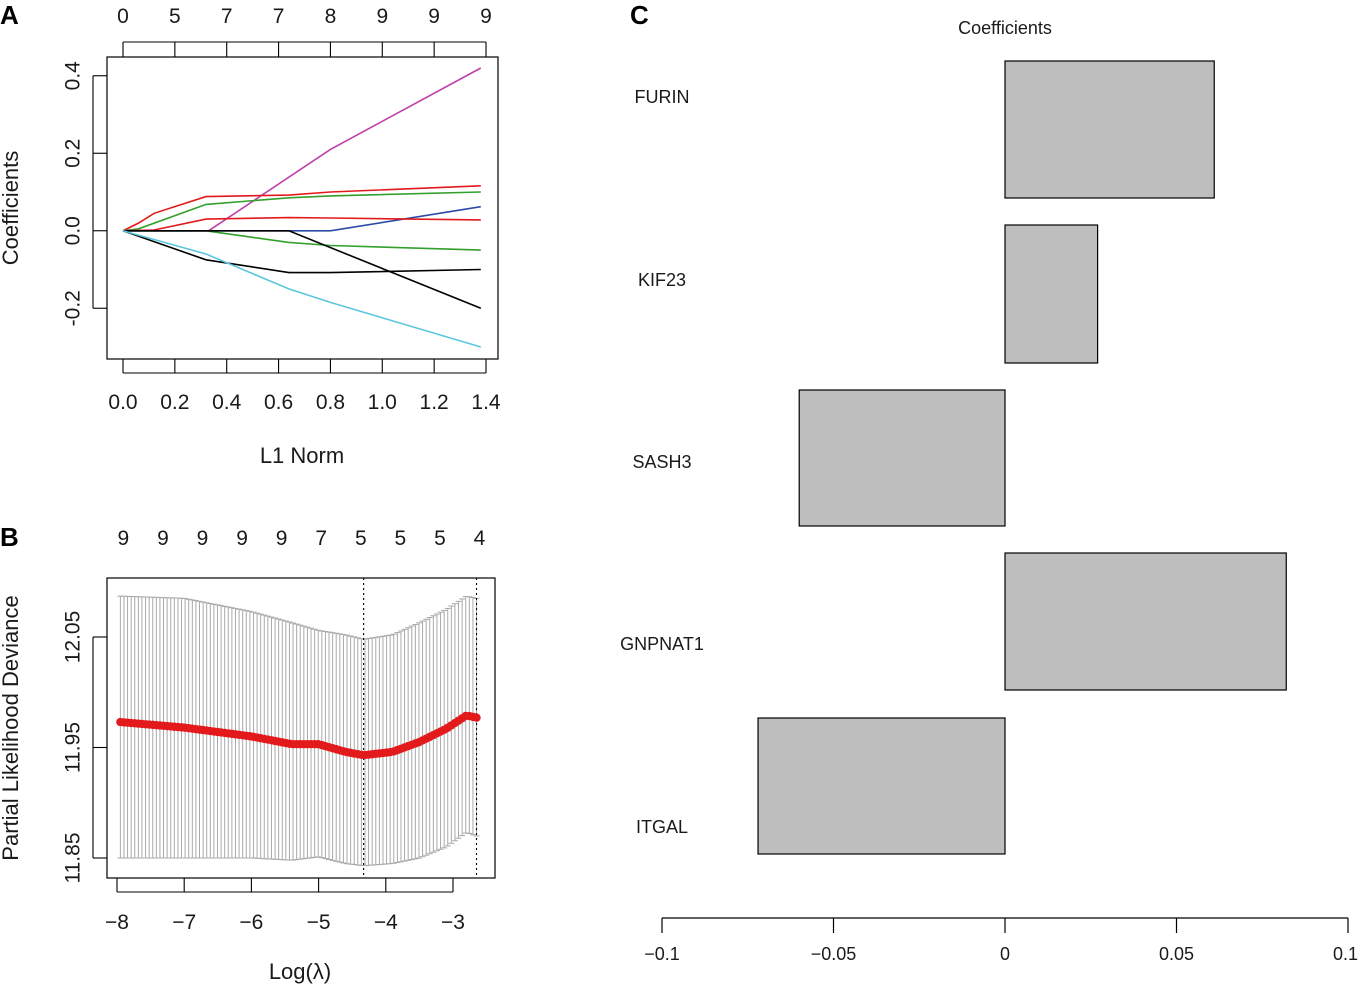 This screenshot has height=986, width=1360. Describe the element at coordinates (278, 402) in the screenshot. I see `panel-a-x-tick-label: 0.6` at that location.